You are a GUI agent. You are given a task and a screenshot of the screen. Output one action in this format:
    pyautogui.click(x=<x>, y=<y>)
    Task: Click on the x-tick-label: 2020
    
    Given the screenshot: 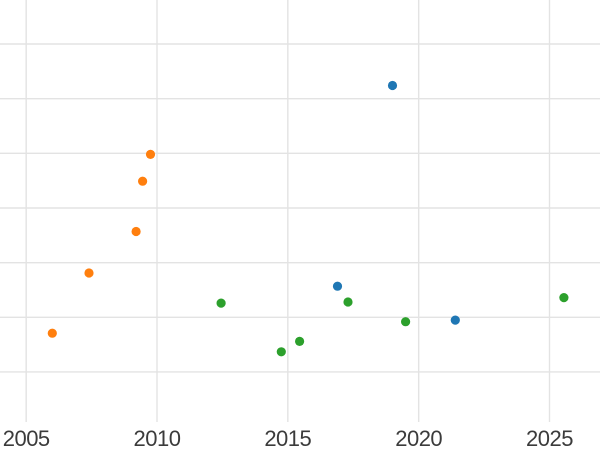 What is the action you would take?
    pyautogui.click(x=418, y=438)
    